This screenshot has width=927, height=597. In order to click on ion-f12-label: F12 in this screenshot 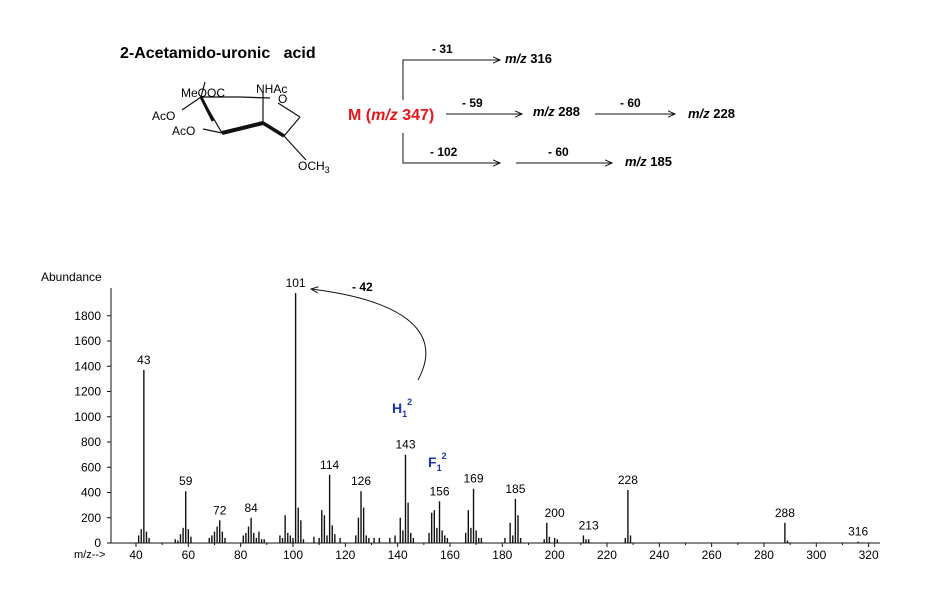, I will do `click(437, 462)`.